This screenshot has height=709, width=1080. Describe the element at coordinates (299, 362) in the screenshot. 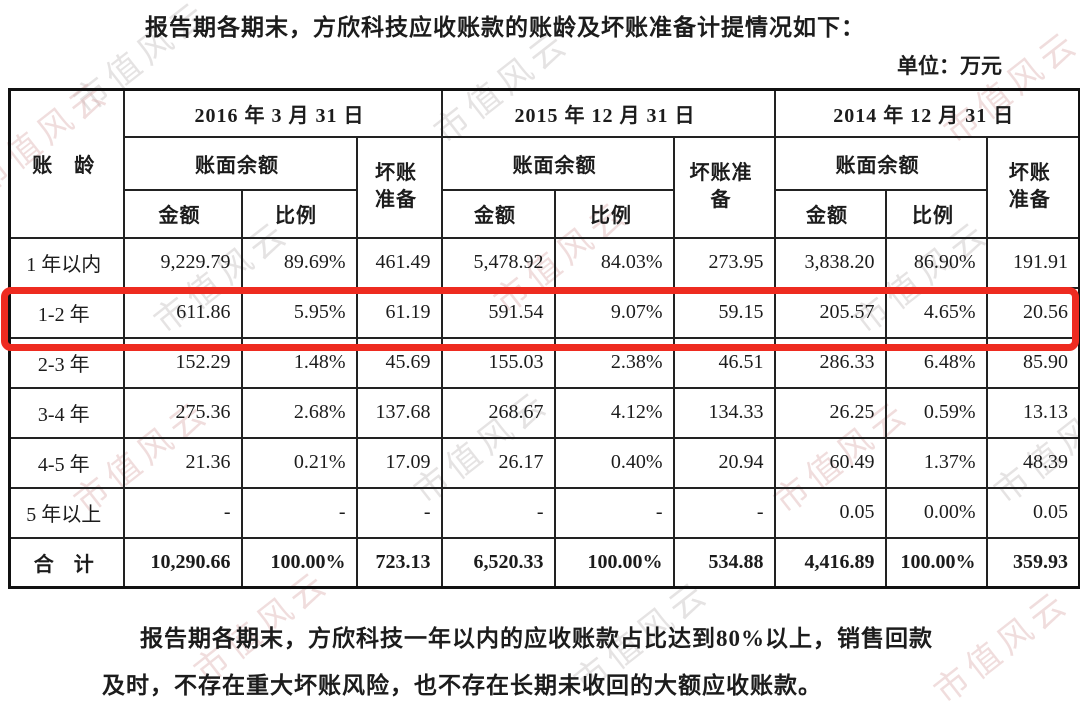

I see `cell: 1.48%` at that location.